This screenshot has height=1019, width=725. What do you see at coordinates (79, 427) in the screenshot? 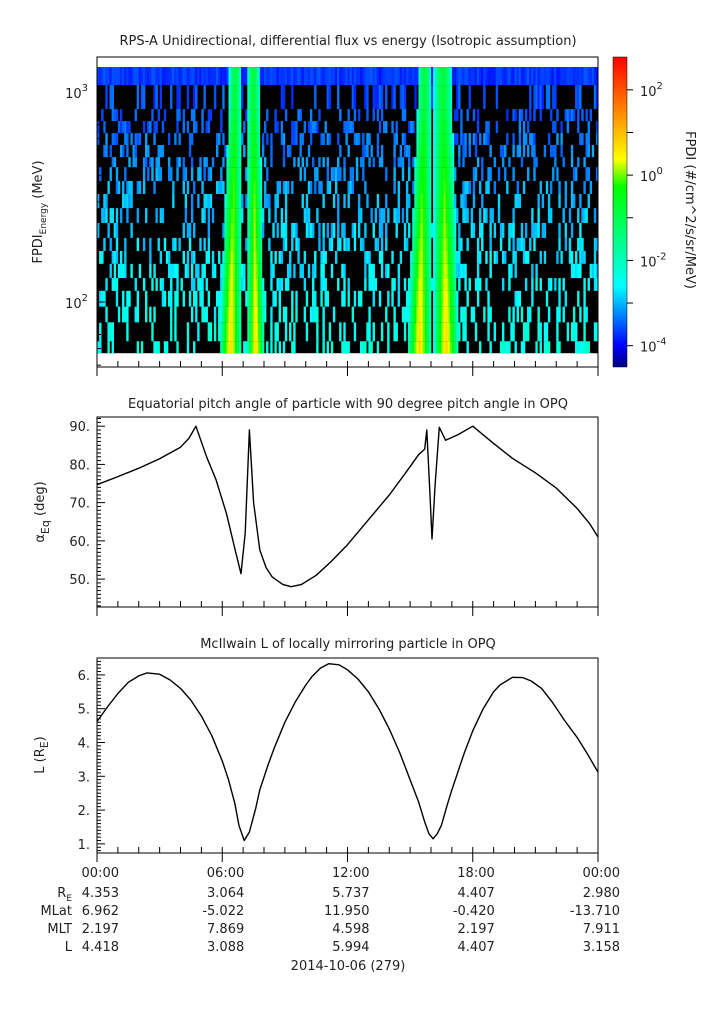
I see `y-tick-label: 90.` at bounding box center [79, 427].